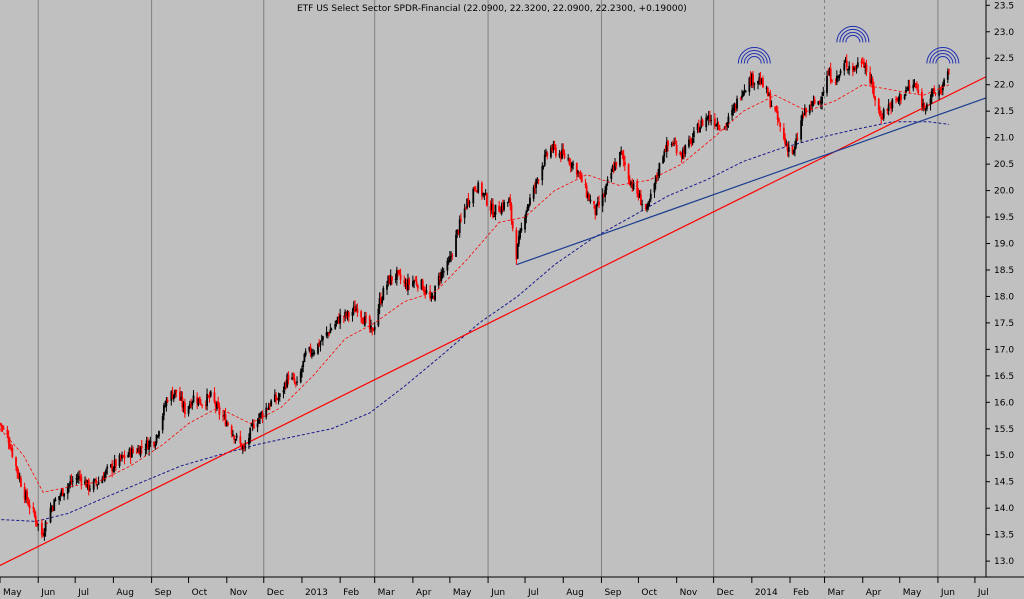 This screenshot has height=599, width=1024. What do you see at coordinates (1004, 297) in the screenshot?
I see `y-tick-label: 18.0` at bounding box center [1004, 297].